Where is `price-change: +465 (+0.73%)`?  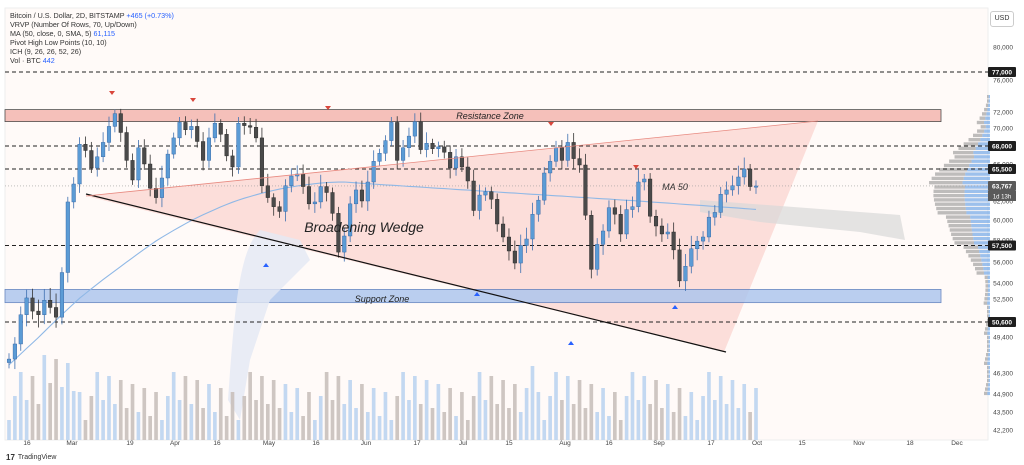 price-change: +465 (+0.73%) is located at coordinates (150, 15).